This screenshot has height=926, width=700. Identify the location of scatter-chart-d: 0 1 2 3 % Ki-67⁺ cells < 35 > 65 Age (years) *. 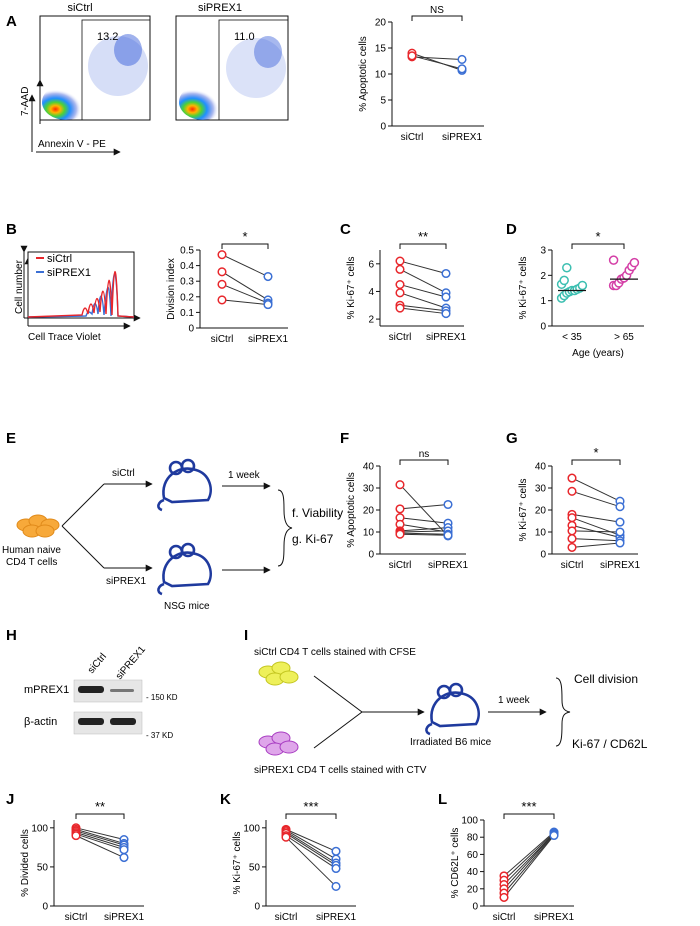
(581, 294).